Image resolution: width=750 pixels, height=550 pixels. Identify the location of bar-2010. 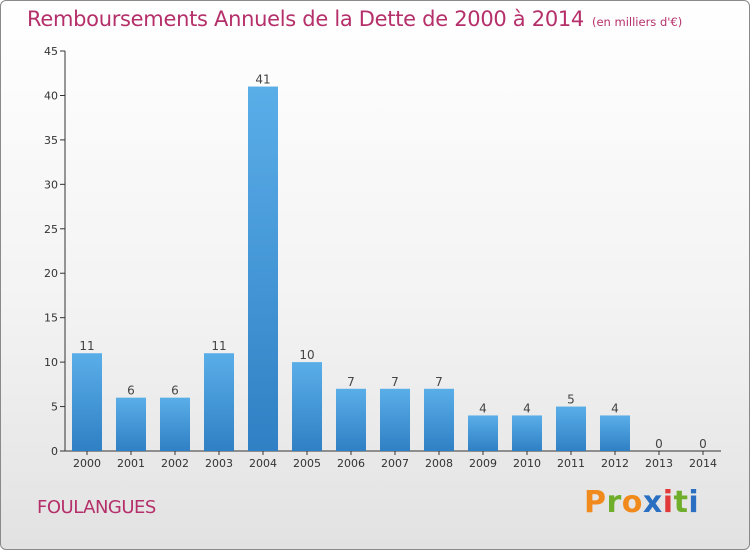
(527, 433).